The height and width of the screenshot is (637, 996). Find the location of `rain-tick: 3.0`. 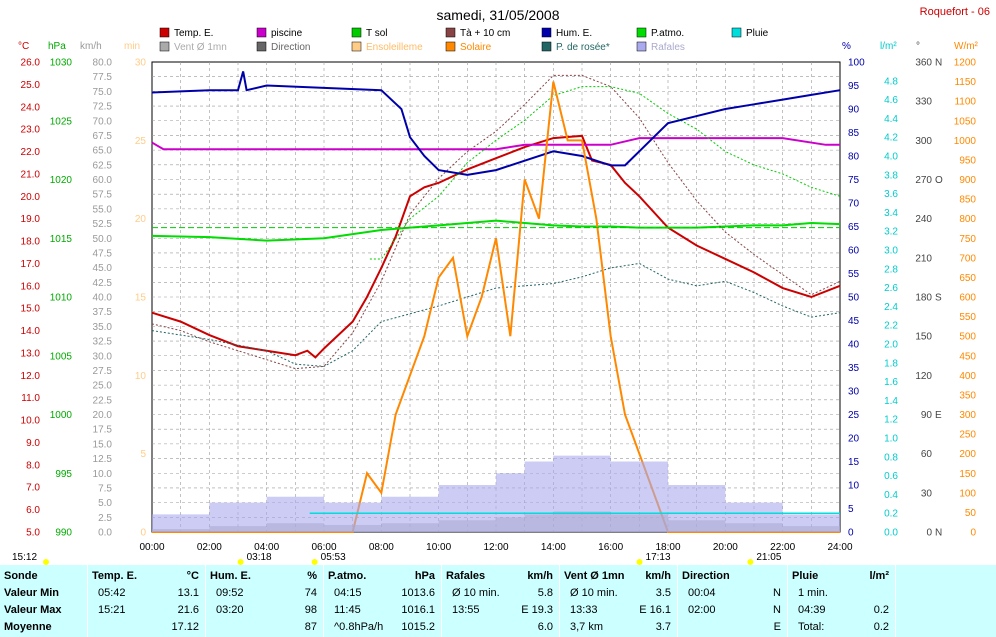

rain-tick: 3.0 is located at coordinates (891, 251).